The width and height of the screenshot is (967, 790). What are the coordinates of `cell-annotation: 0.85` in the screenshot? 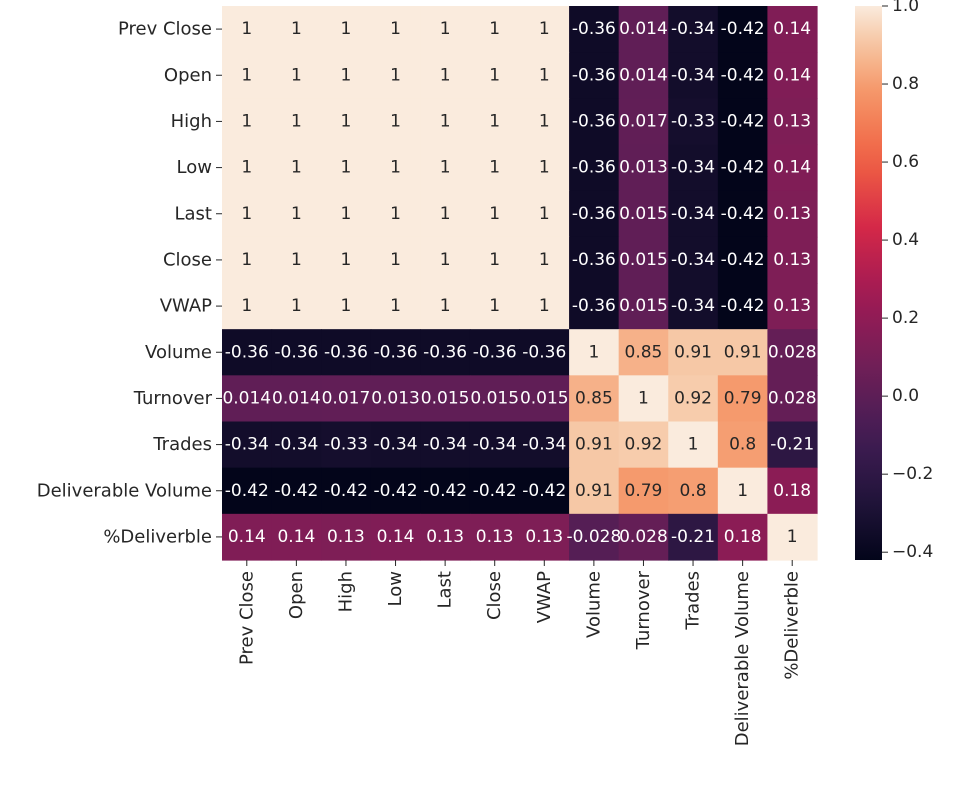 It's located at (594, 398).